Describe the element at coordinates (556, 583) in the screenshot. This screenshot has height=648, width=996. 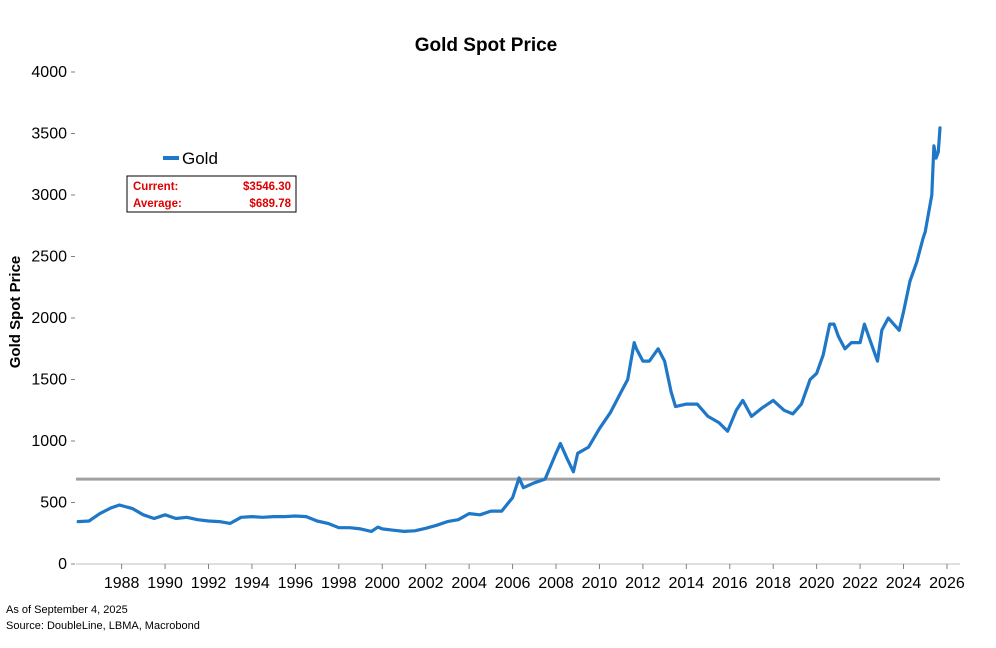
I see `x-tick-label: 2008` at that location.